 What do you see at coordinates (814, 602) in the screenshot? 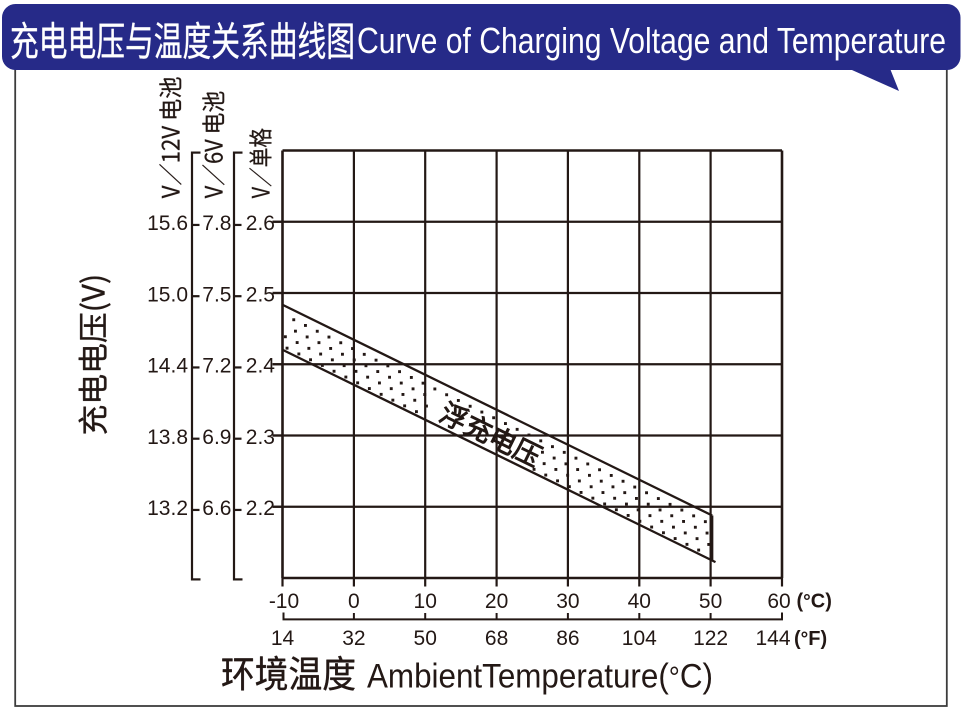
I see `svg-text: (°C)` at bounding box center [814, 602].